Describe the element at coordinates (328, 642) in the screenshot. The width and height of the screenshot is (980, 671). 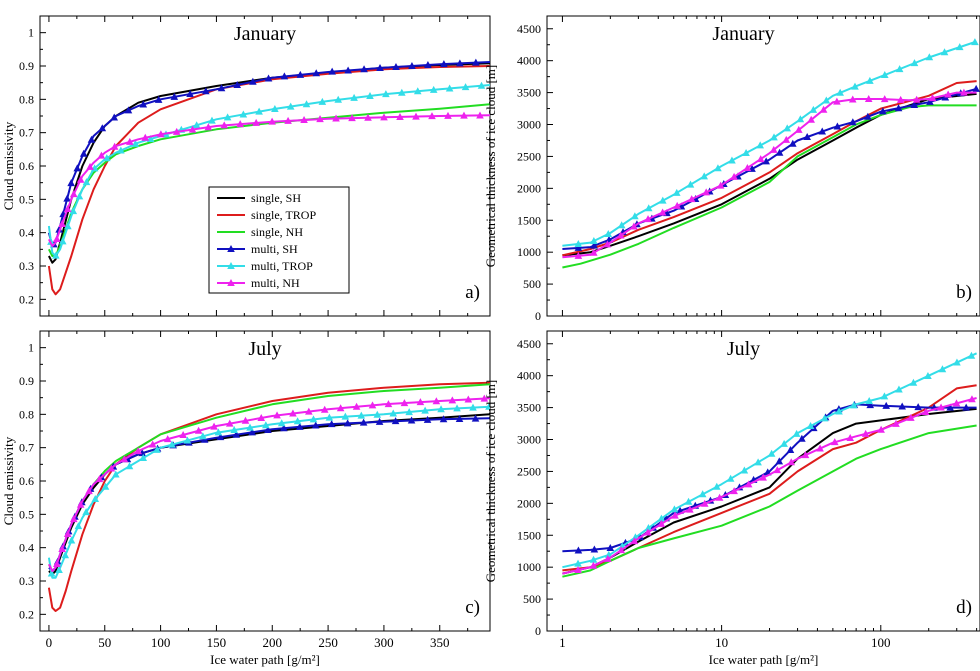
I see `x-tick-label: 250` at that location.